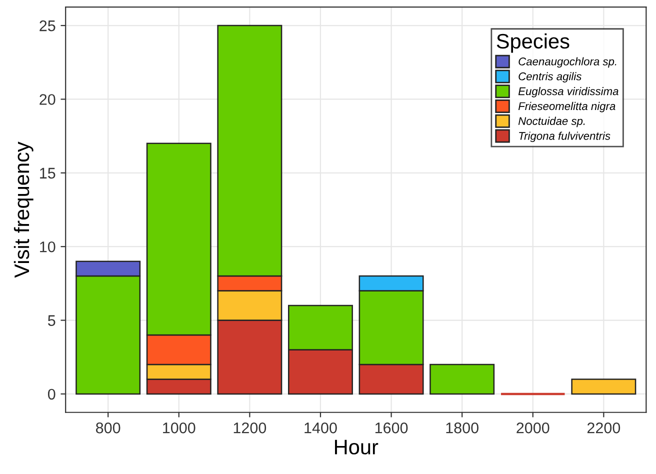 The height and width of the screenshot is (474, 656). I want to click on y-tick-label: 0, so click(52, 394).